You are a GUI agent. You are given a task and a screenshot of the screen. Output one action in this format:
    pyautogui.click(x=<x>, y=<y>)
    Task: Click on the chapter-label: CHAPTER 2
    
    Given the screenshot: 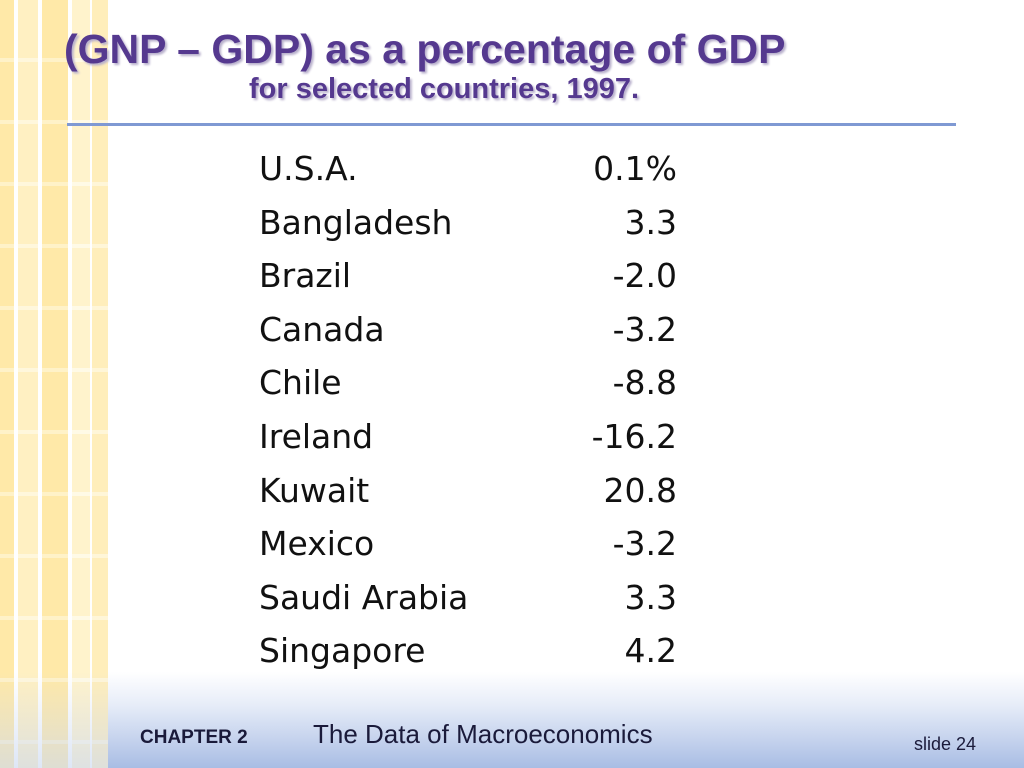 What is the action you would take?
    pyautogui.click(x=194, y=737)
    